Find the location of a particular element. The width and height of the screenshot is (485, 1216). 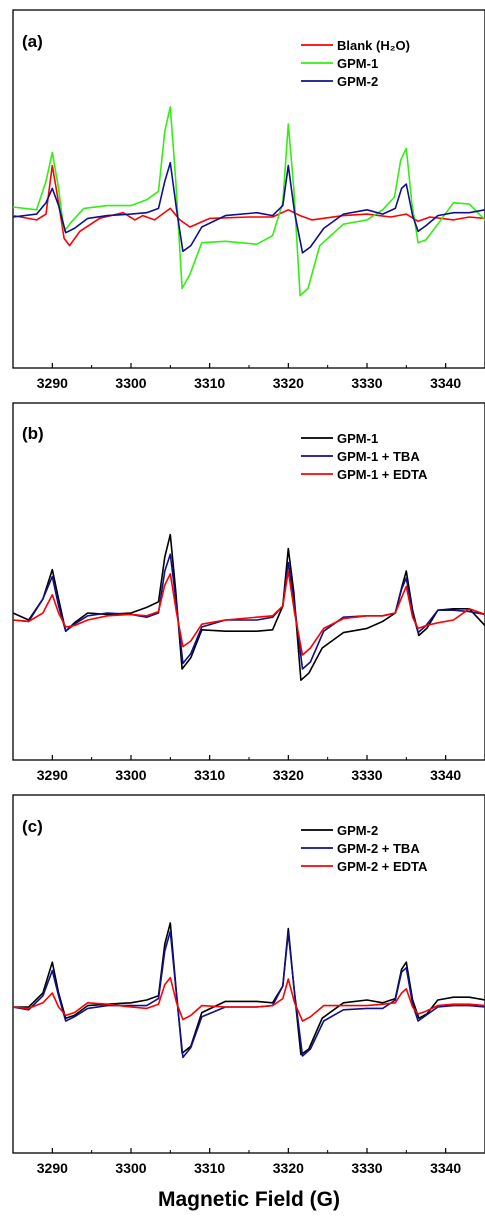

legend-label-a-1: Blank (H₂O) is located at coordinates (373, 45).